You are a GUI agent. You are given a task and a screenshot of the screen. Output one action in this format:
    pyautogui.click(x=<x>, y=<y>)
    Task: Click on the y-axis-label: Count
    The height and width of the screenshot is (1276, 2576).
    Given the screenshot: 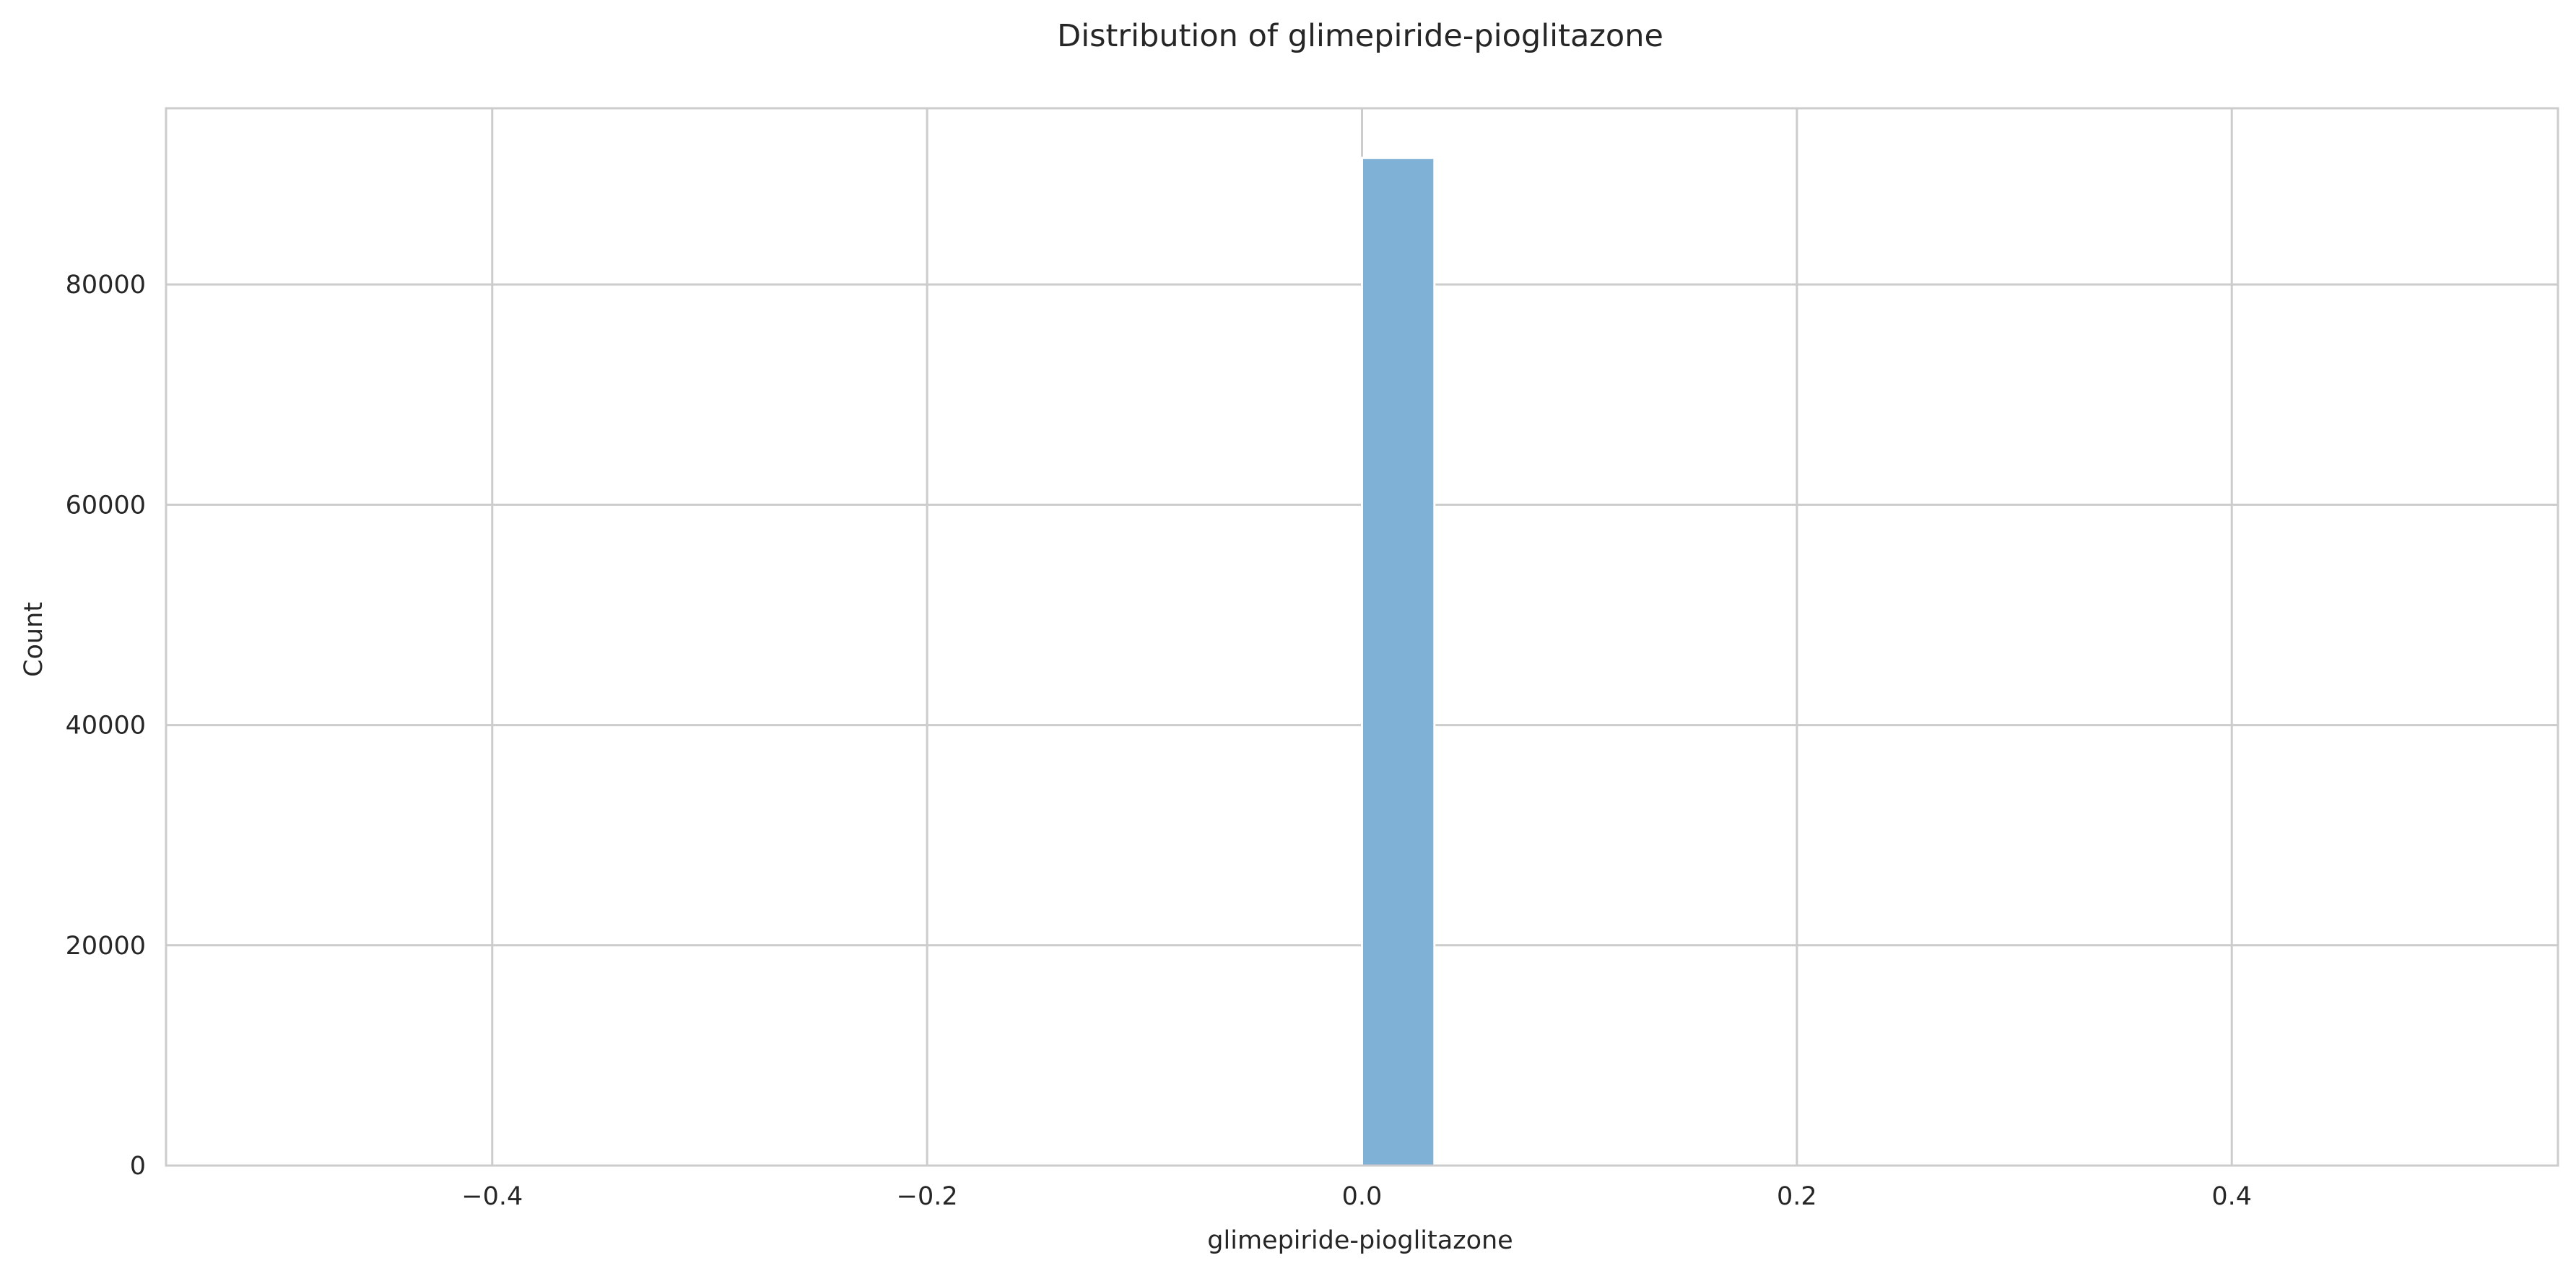 What is the action you would take?
    pyautogui.click(x=33, y=639)
    